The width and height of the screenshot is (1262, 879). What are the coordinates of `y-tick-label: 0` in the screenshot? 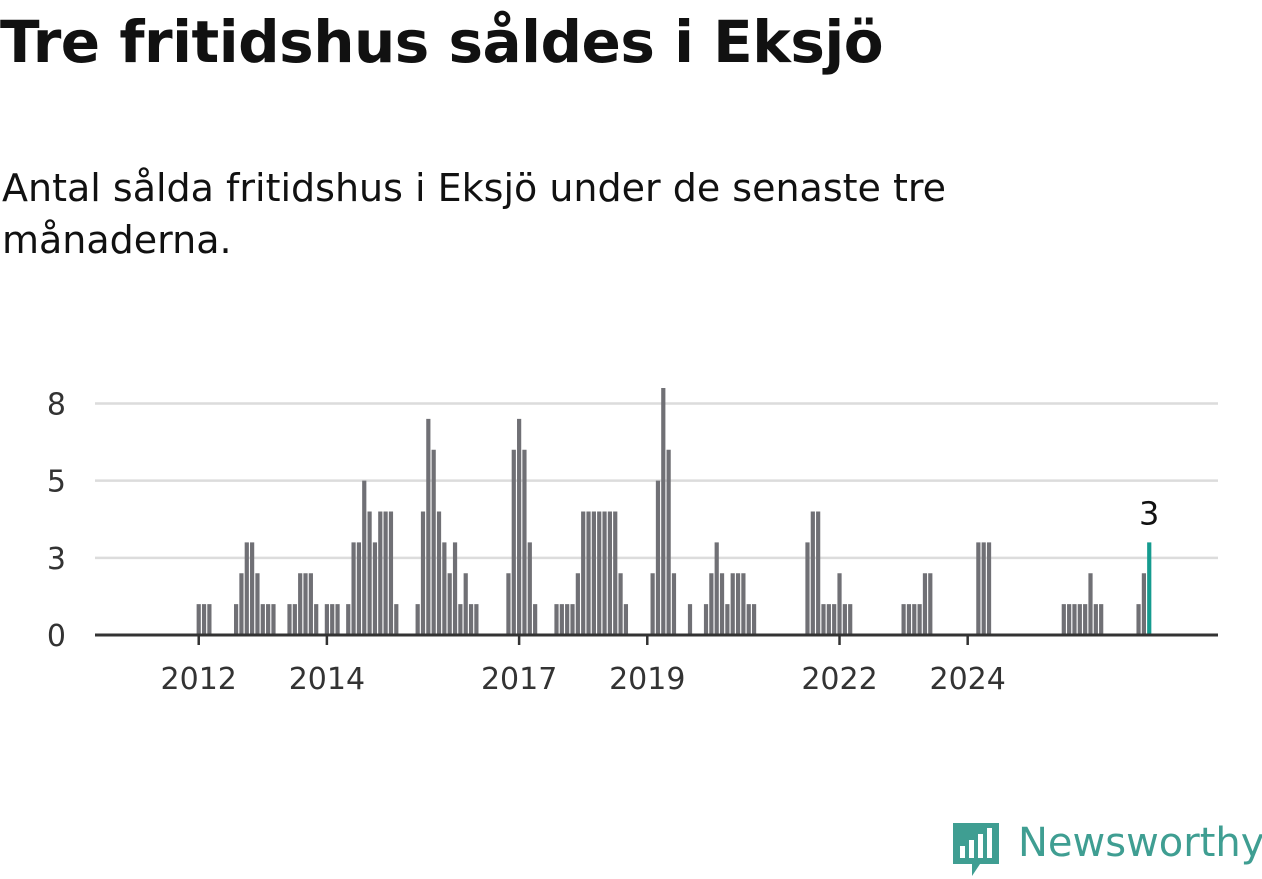 It's located at (56, 636).